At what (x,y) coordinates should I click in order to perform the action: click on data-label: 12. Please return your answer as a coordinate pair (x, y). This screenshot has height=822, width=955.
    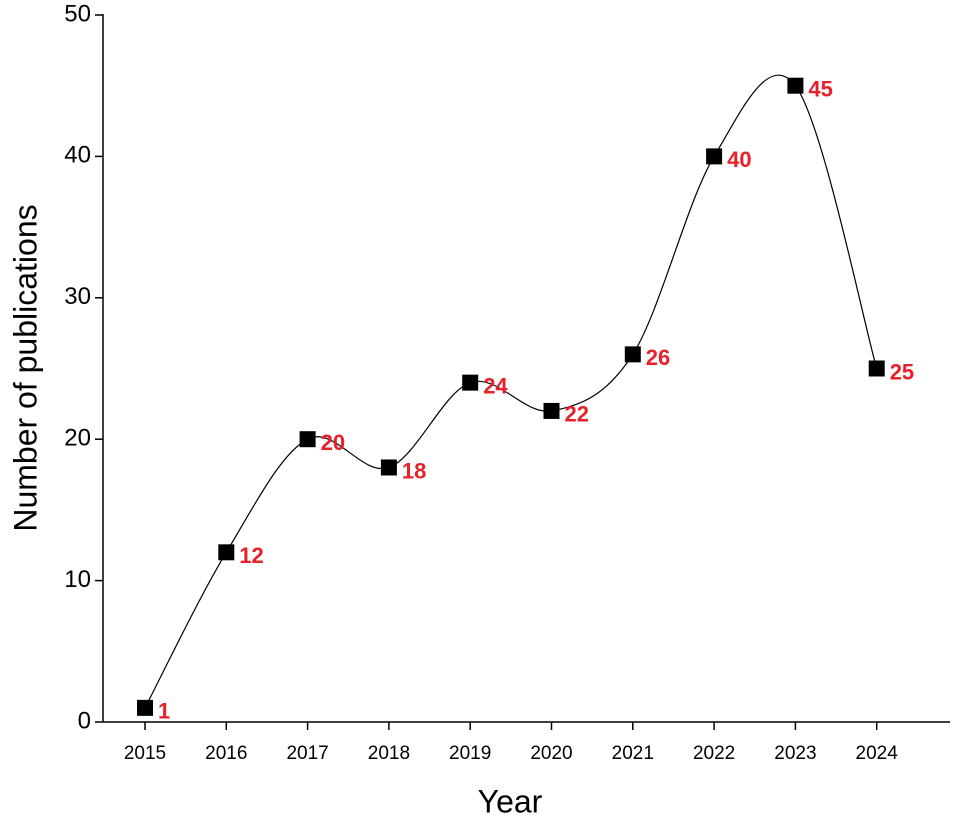
    Looking at the image, I should click on (251, 555).